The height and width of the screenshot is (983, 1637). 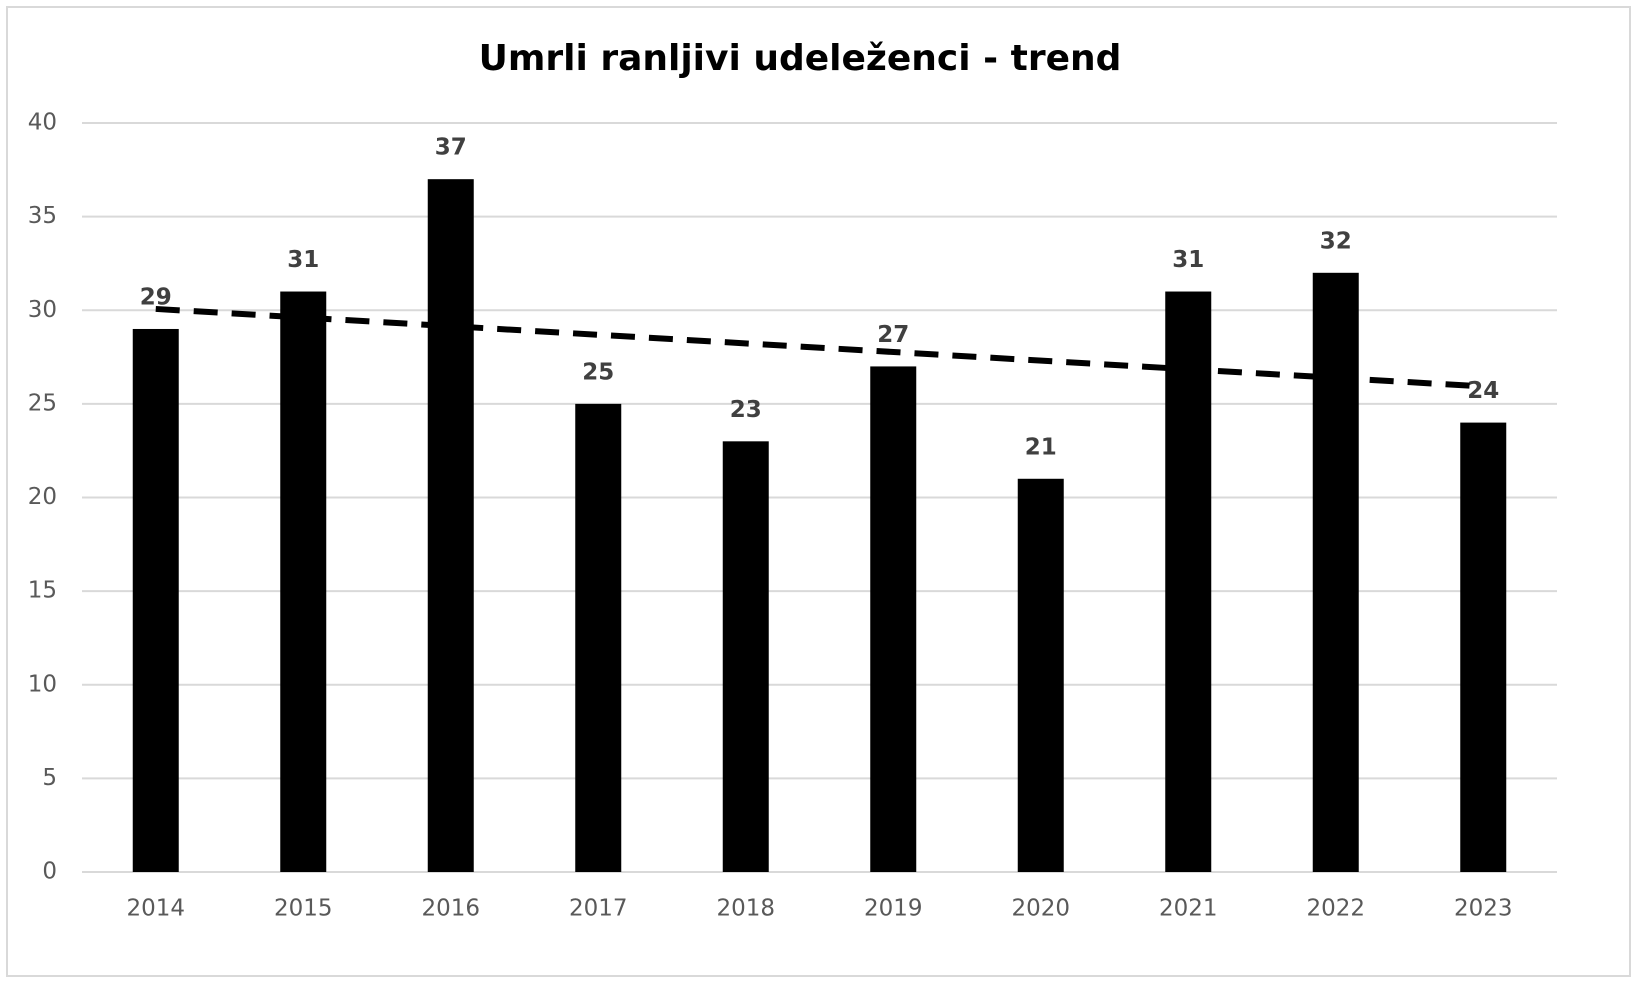 I want to click on x-tick-label: 2022, so click(x=1335, y=909).